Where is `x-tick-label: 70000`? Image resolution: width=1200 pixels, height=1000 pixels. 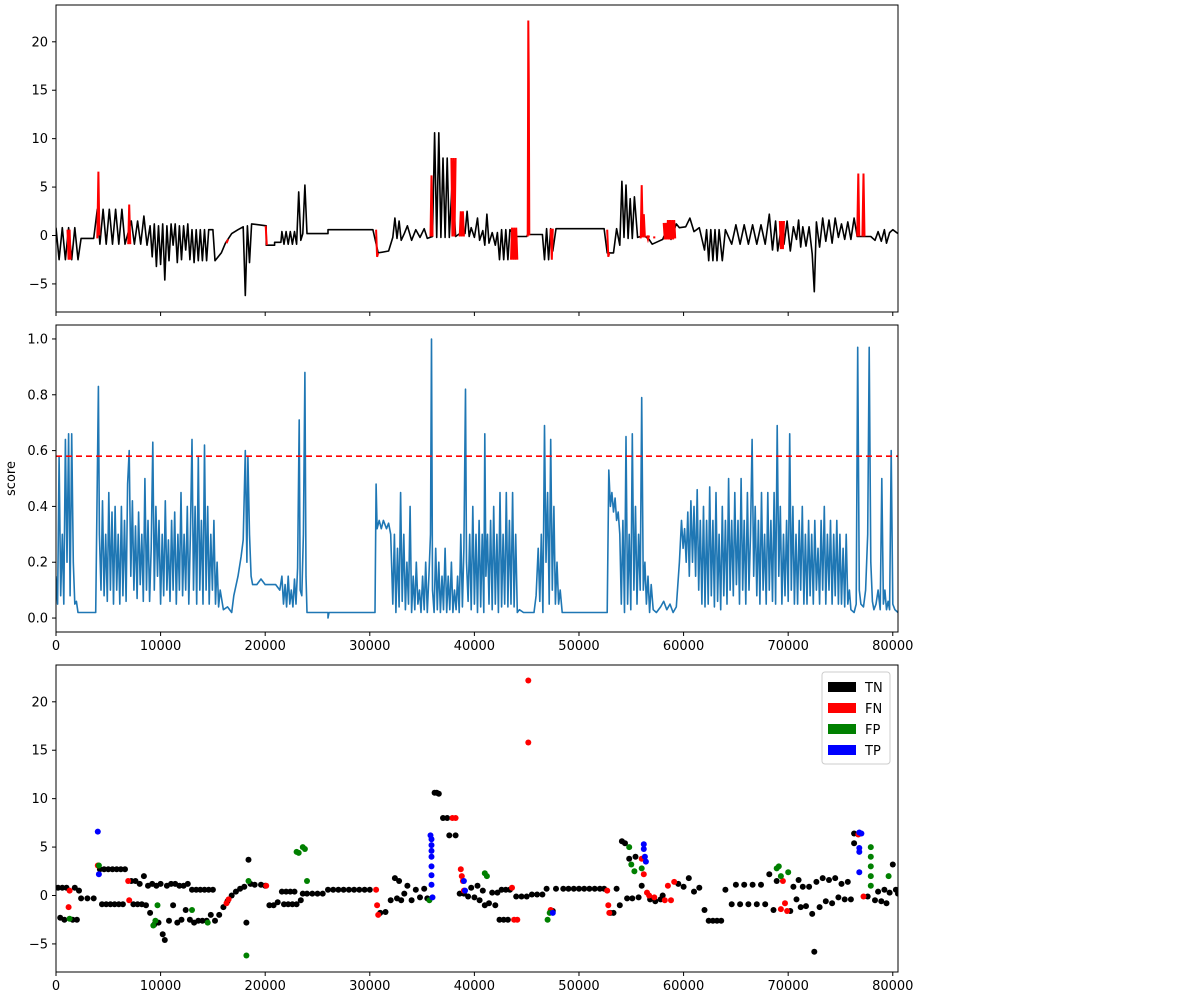 x-tick-label: 70000 is located at coordinates (787, 986).